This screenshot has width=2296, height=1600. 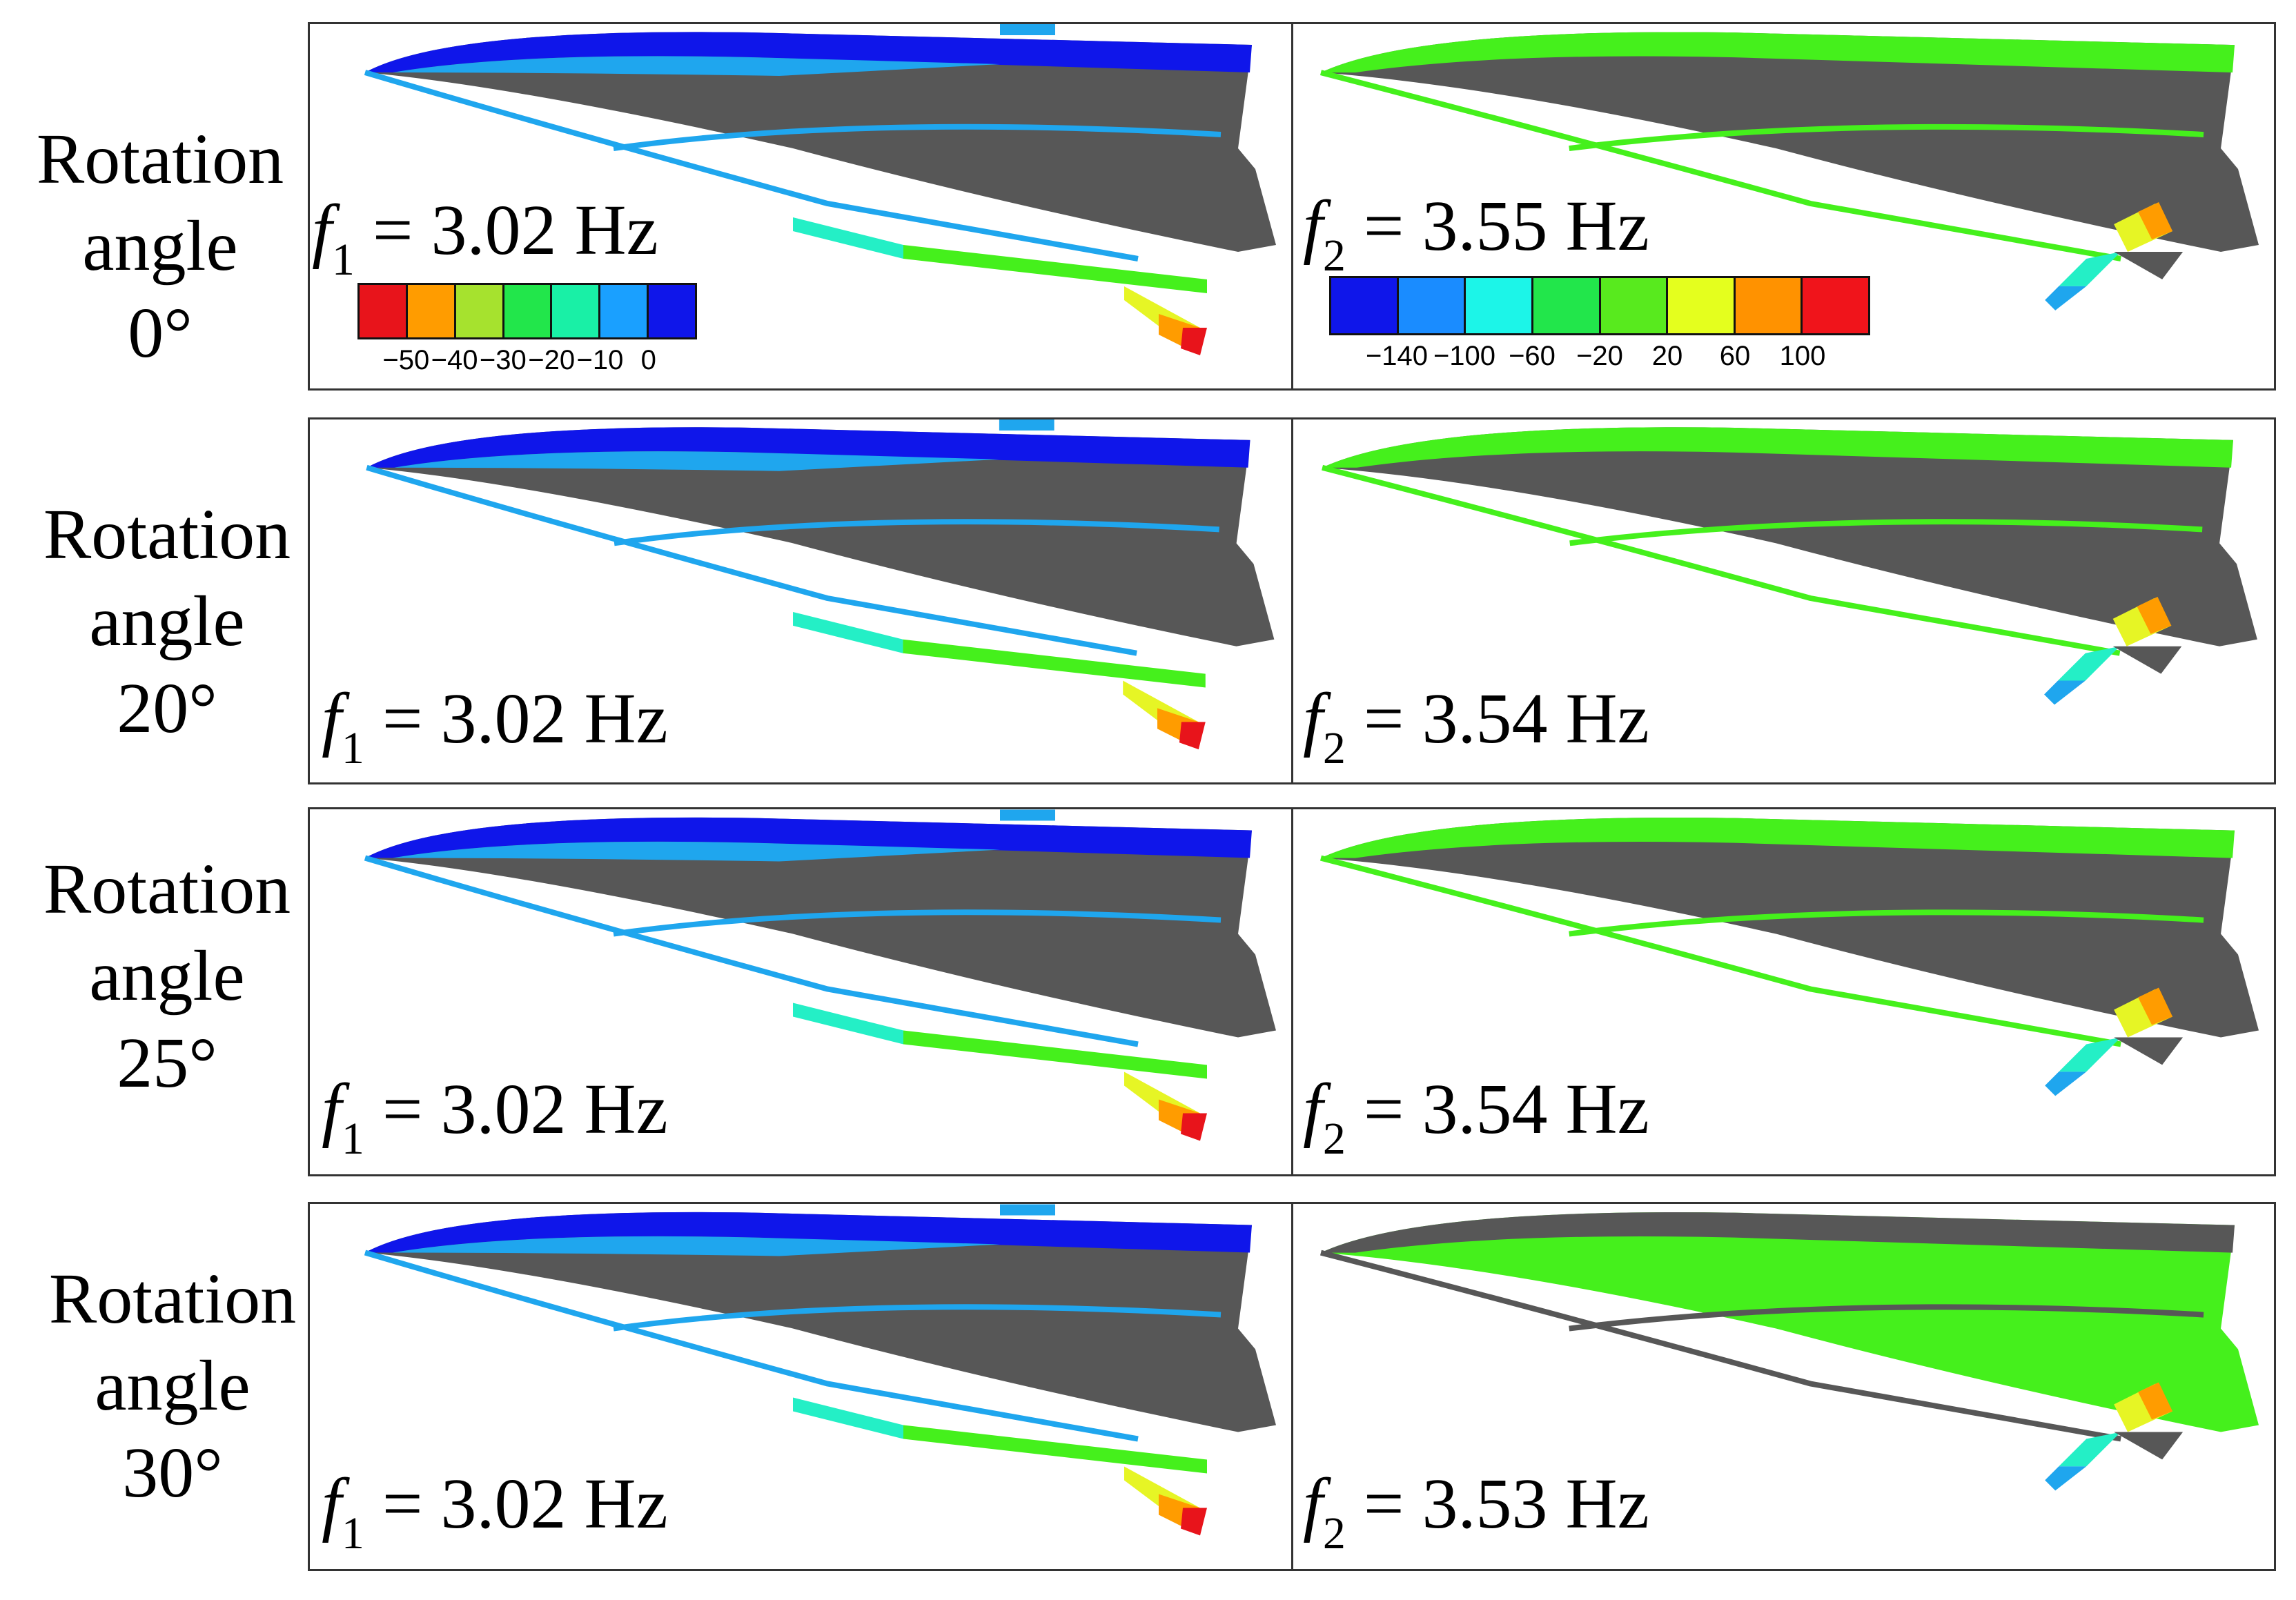 I want to click on legend-tick-label: −20, so click(x=1599, y=356).